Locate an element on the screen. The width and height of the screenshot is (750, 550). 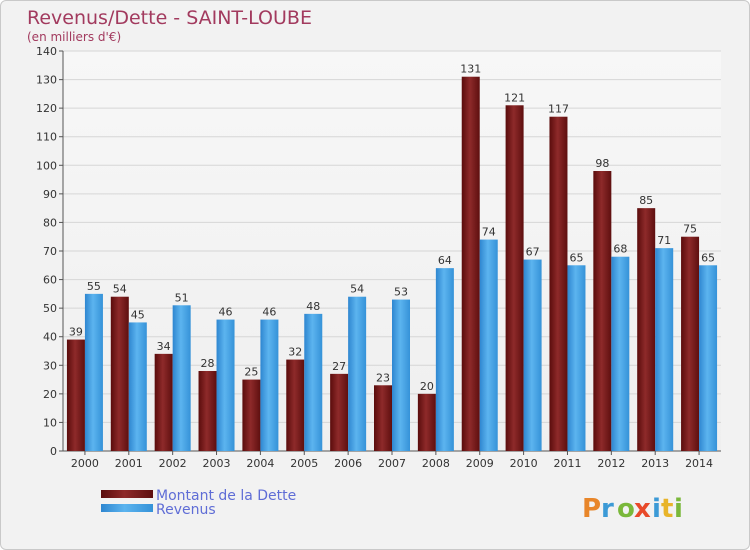
value-label-revenus-2004: 46 is located at coordinates (269, 312).